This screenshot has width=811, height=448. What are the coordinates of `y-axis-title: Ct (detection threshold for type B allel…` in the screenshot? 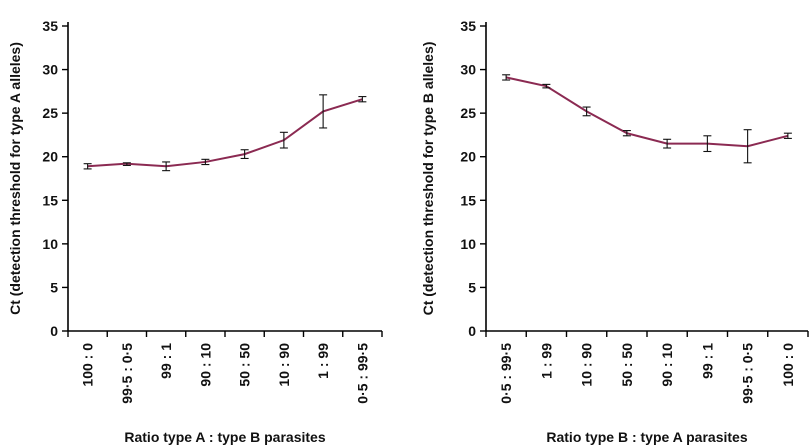 It's located at (428, 179).